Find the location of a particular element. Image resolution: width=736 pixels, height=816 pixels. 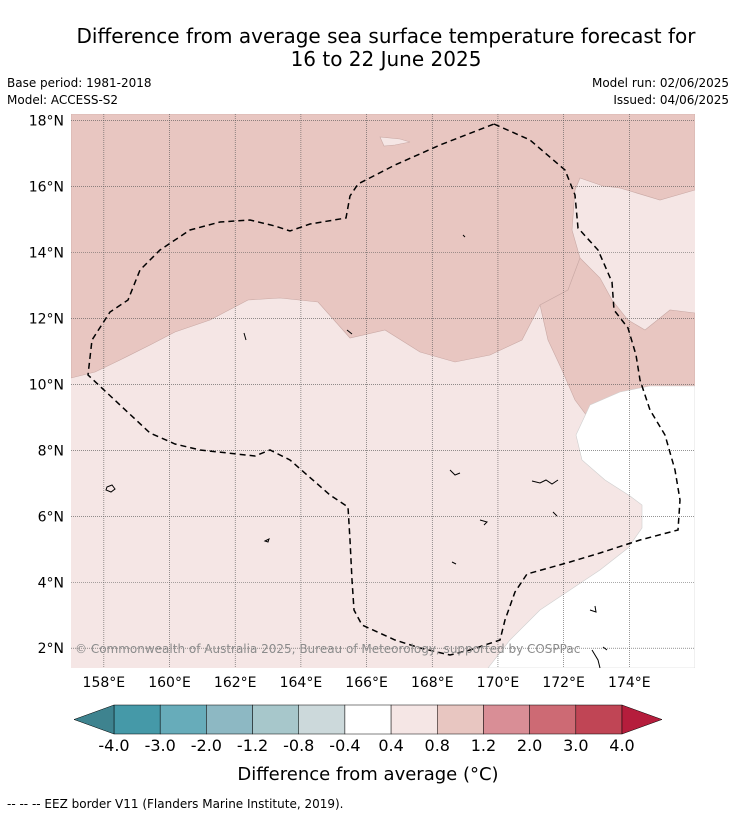

lat-tick-label: 18°N is located at coordinates (46, 122).